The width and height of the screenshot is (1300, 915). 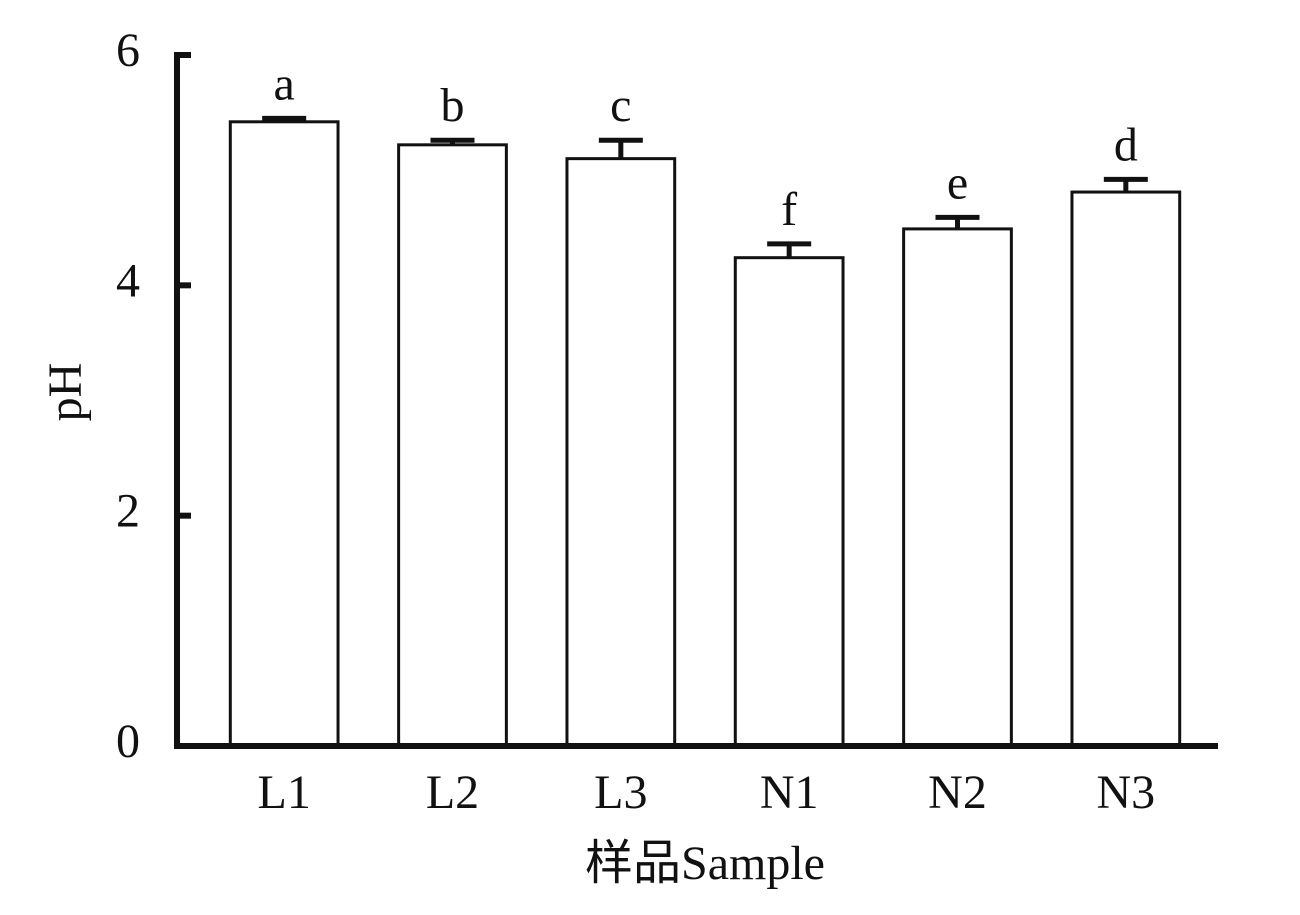 I want to click on x-axis-label: 样品Sample, so click(x=705, y=863).